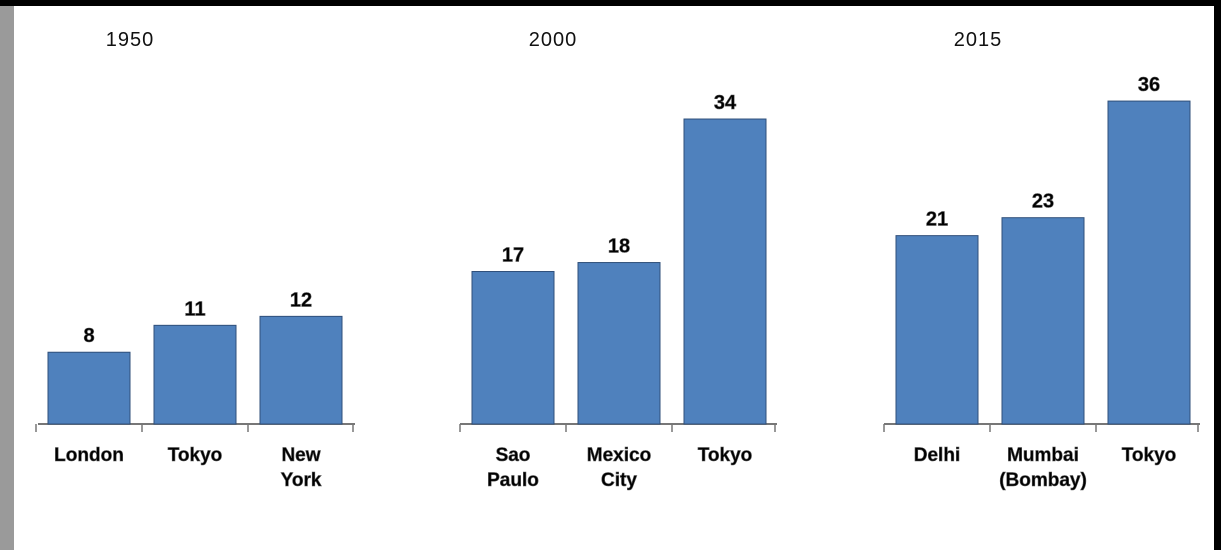 The height and width of the screenshot is (550, 1221). What do you see at coordinates (725, 271) in the screenshot?
I see `bar-2000-tokyo` at bounding box center [725, 271].